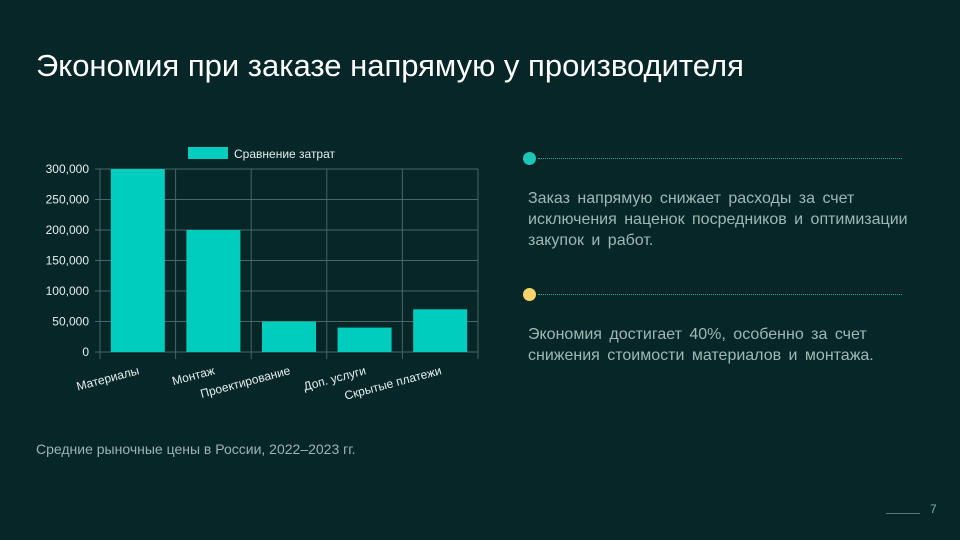 The image size is (960, 540). Describe the element at coordinates (903, 513) in the screenshot. I see `page-number-rule` at that location.